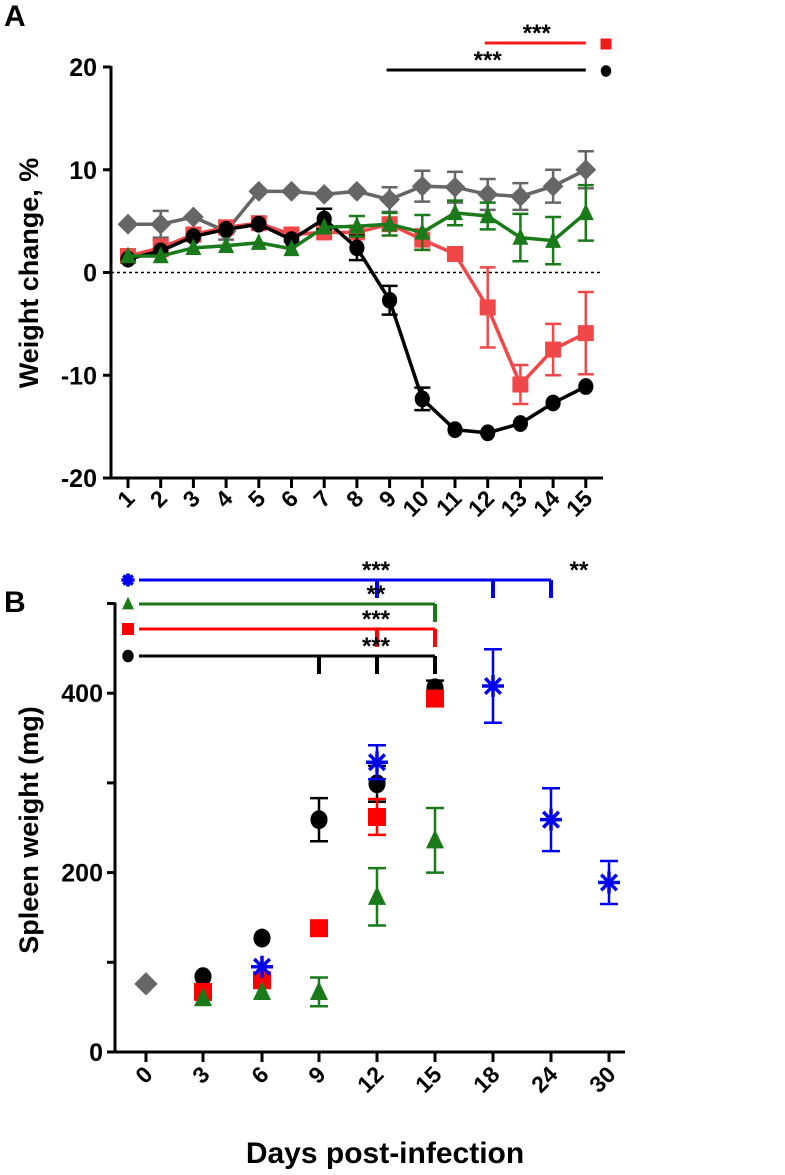 The height and width of the screenshot is (1175, 785). I want to click on x-tick-label: 7, so click(321, 498).